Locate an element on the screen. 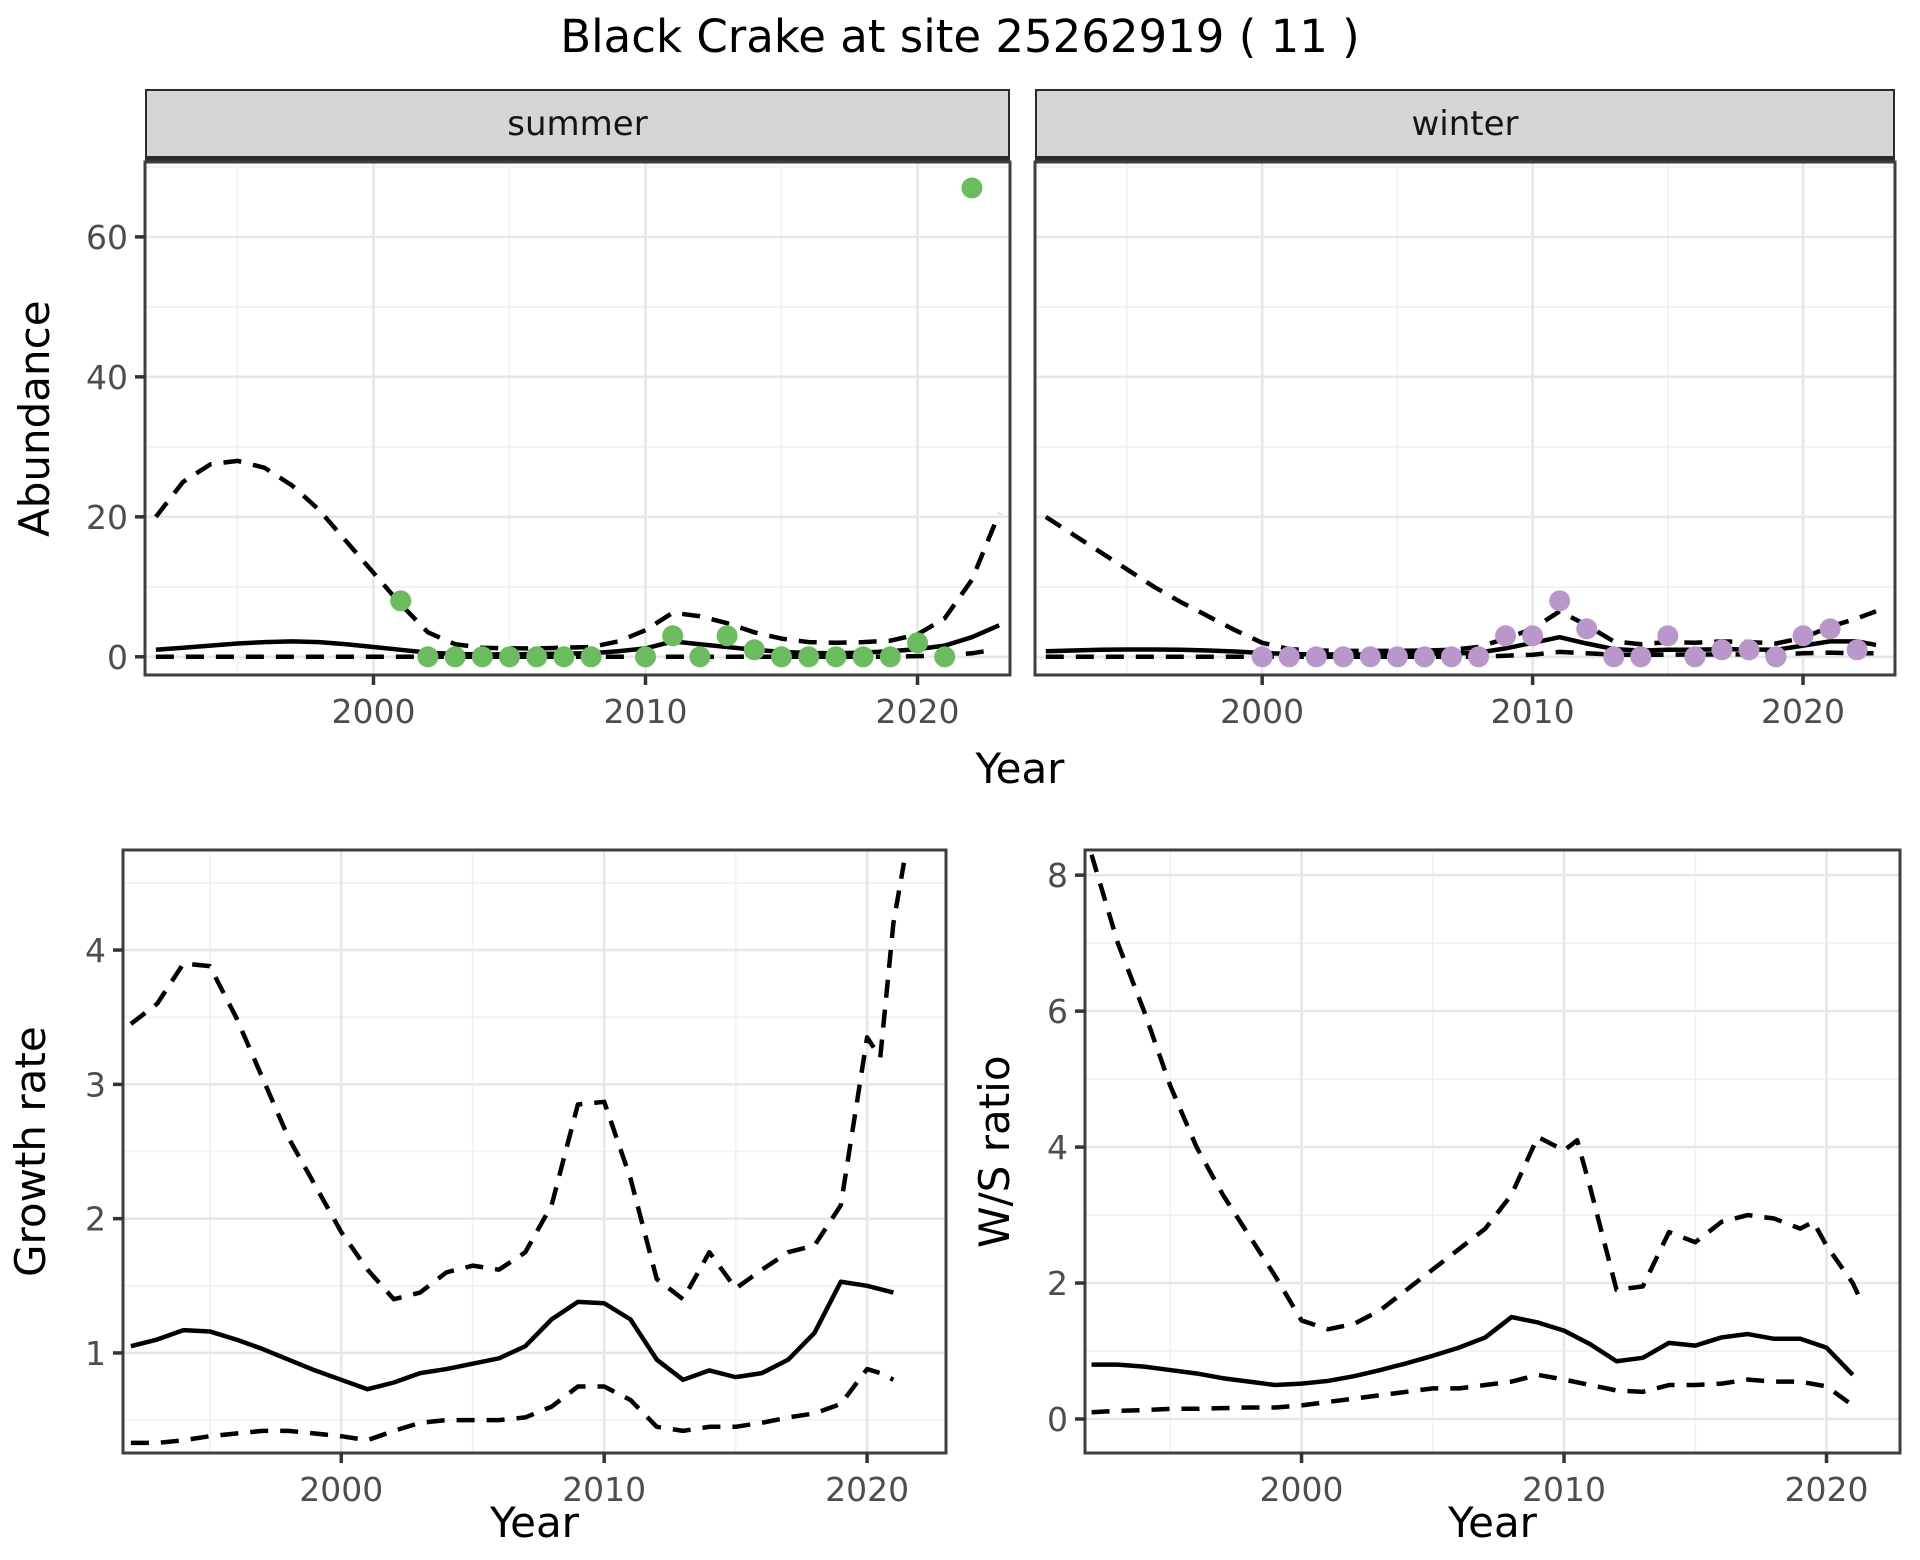 The image size is (1920, 1560). x-axis-title-growth-rate: Year is located at coordinates (534, 1522).